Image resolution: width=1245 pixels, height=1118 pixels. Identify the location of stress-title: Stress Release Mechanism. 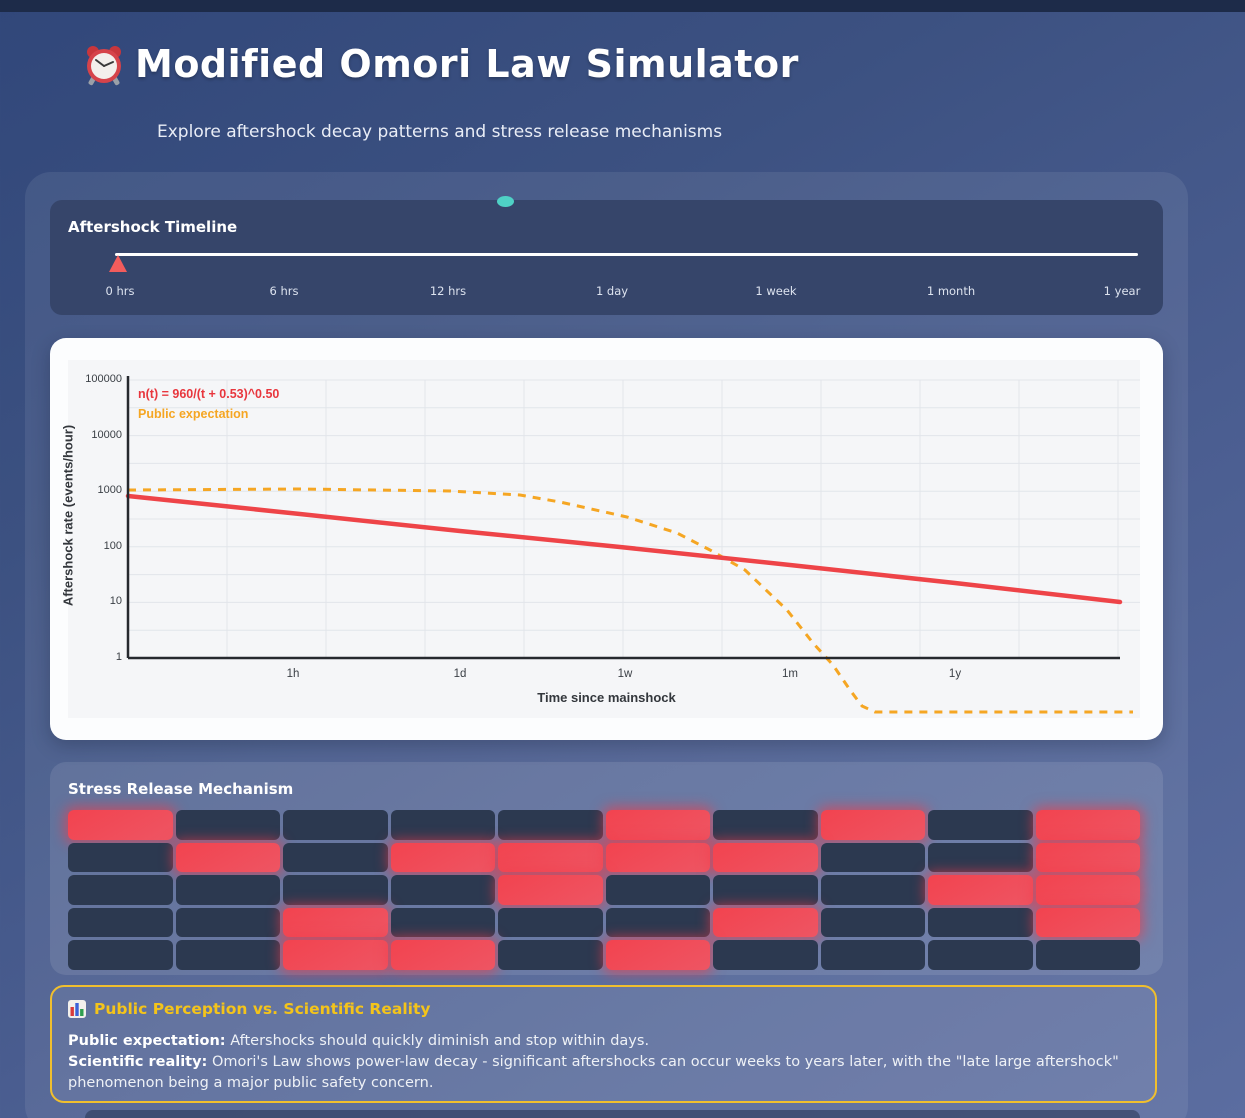
(181, 789).